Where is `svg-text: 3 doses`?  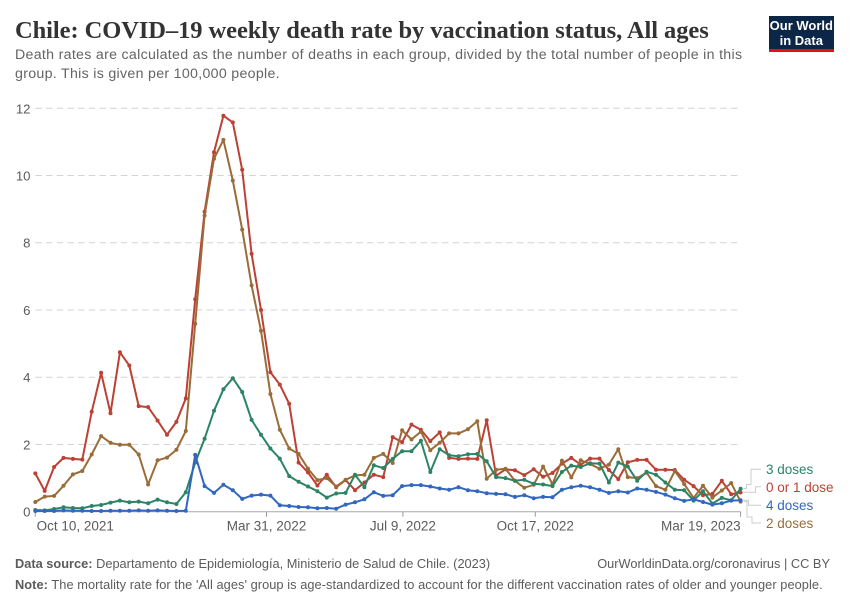
svg-text: 3 doses is located at coordinates (790, 469).